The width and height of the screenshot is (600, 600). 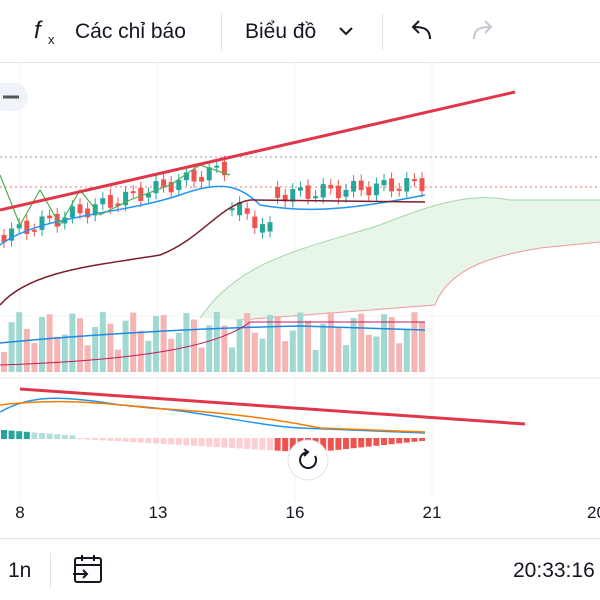 What do you see at coordinates (213, 252) in the screenshot?
I see `ma-line` at bounding box center [213, 252].